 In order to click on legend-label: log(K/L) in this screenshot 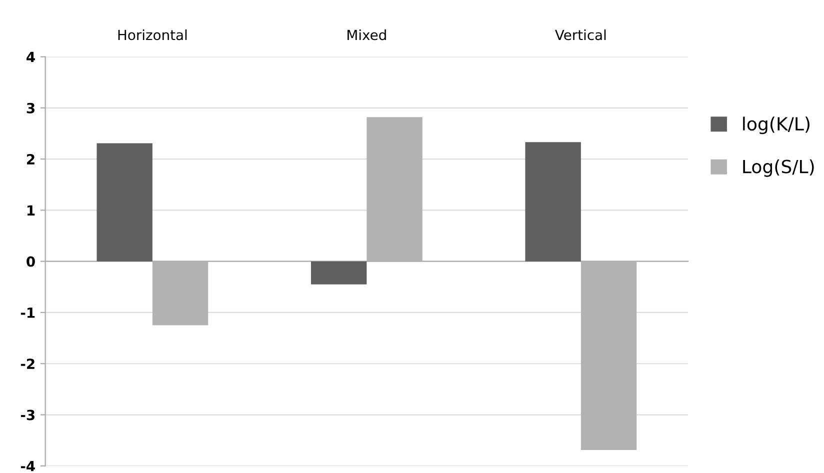, I will do `click(776, 125)`.